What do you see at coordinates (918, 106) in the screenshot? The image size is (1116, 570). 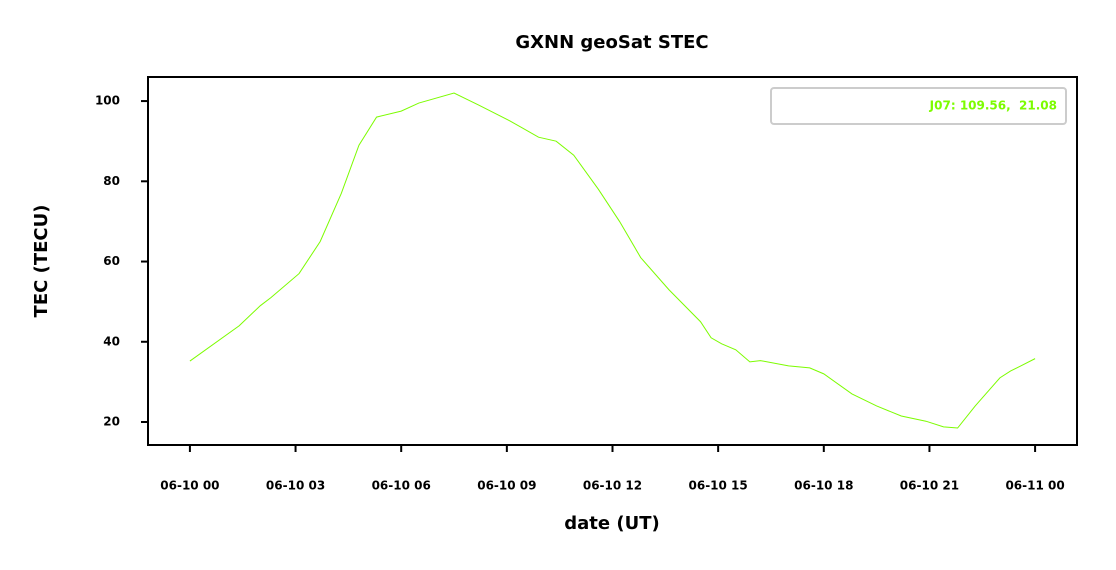 I see `legend-box` at bounding box center [918, 106].